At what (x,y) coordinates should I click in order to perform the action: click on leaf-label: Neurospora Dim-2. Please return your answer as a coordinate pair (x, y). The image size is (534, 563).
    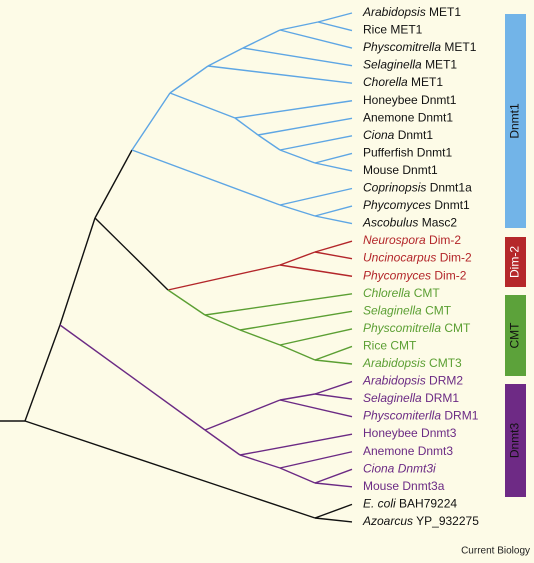
    Looking at the image, I should click on (412, 240).